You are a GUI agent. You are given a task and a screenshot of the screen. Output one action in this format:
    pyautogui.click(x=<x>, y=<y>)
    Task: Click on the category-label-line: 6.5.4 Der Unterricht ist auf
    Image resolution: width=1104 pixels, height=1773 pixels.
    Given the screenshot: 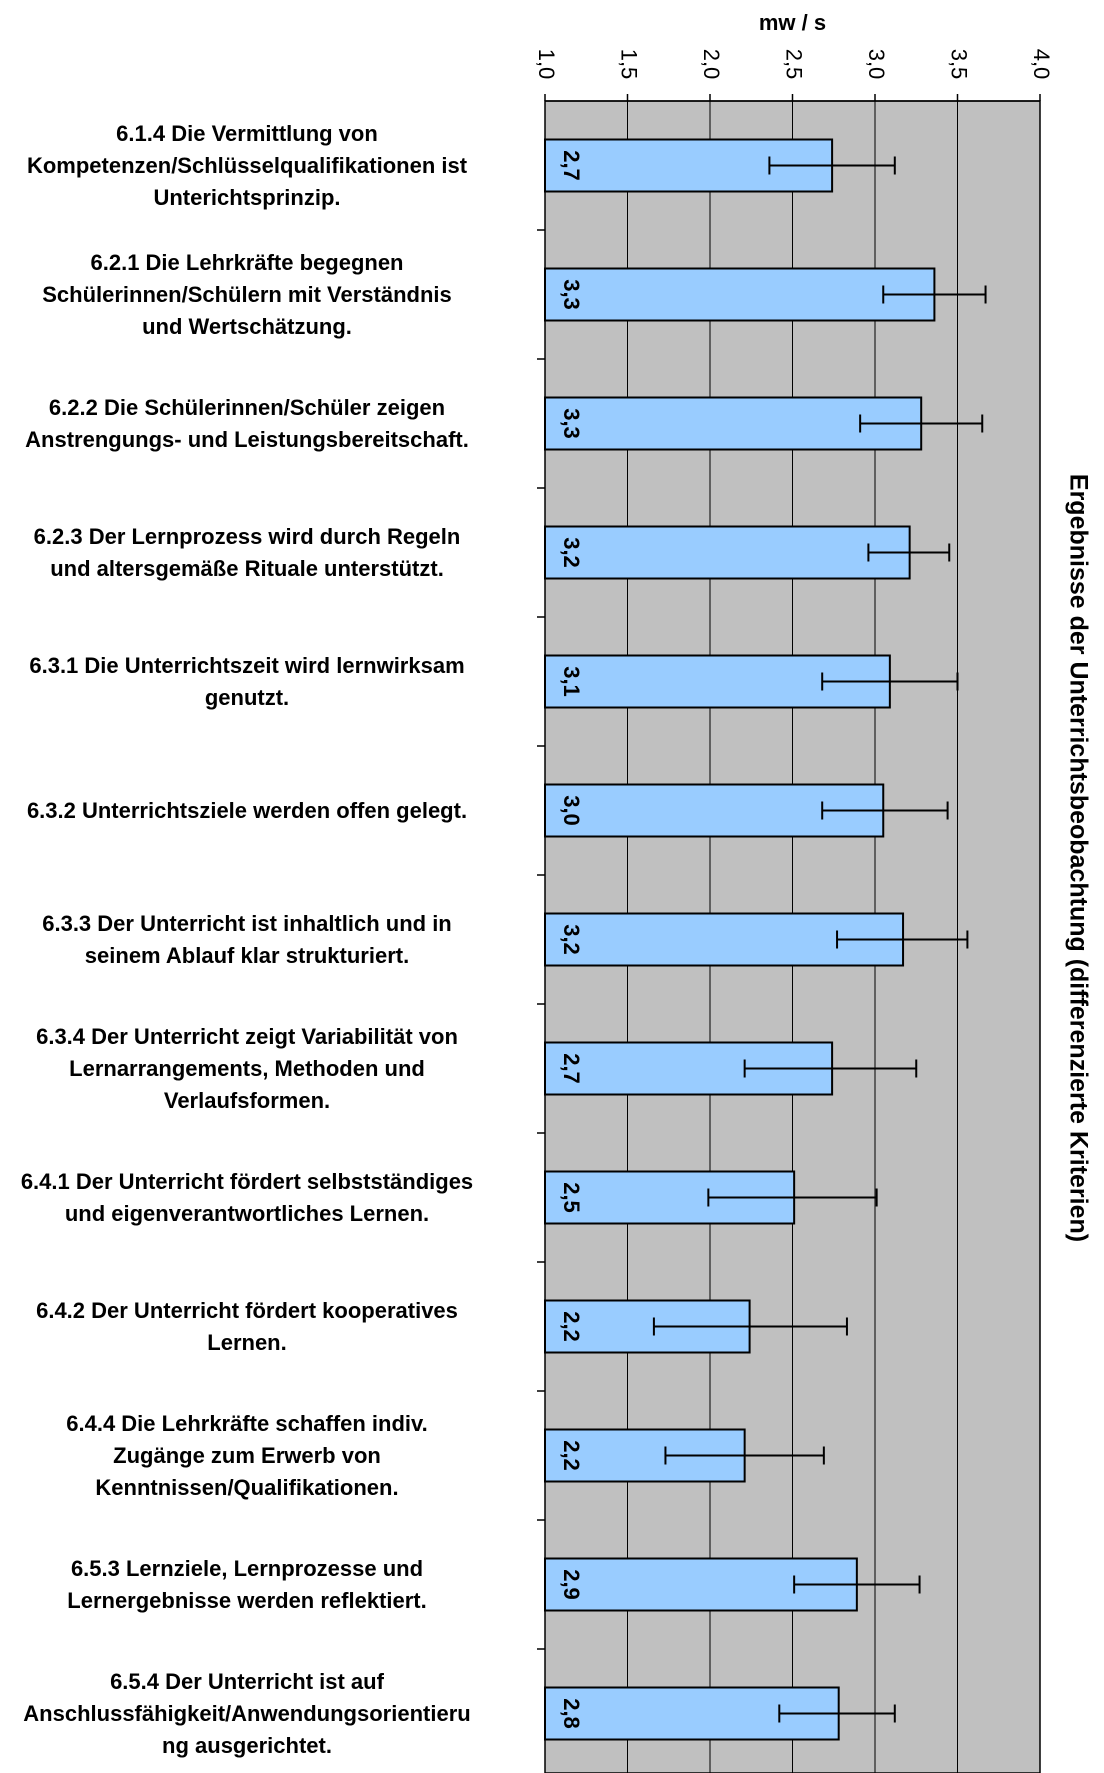 What is the action you would take?
    pyautogui.click(x=247, y=1681)
    